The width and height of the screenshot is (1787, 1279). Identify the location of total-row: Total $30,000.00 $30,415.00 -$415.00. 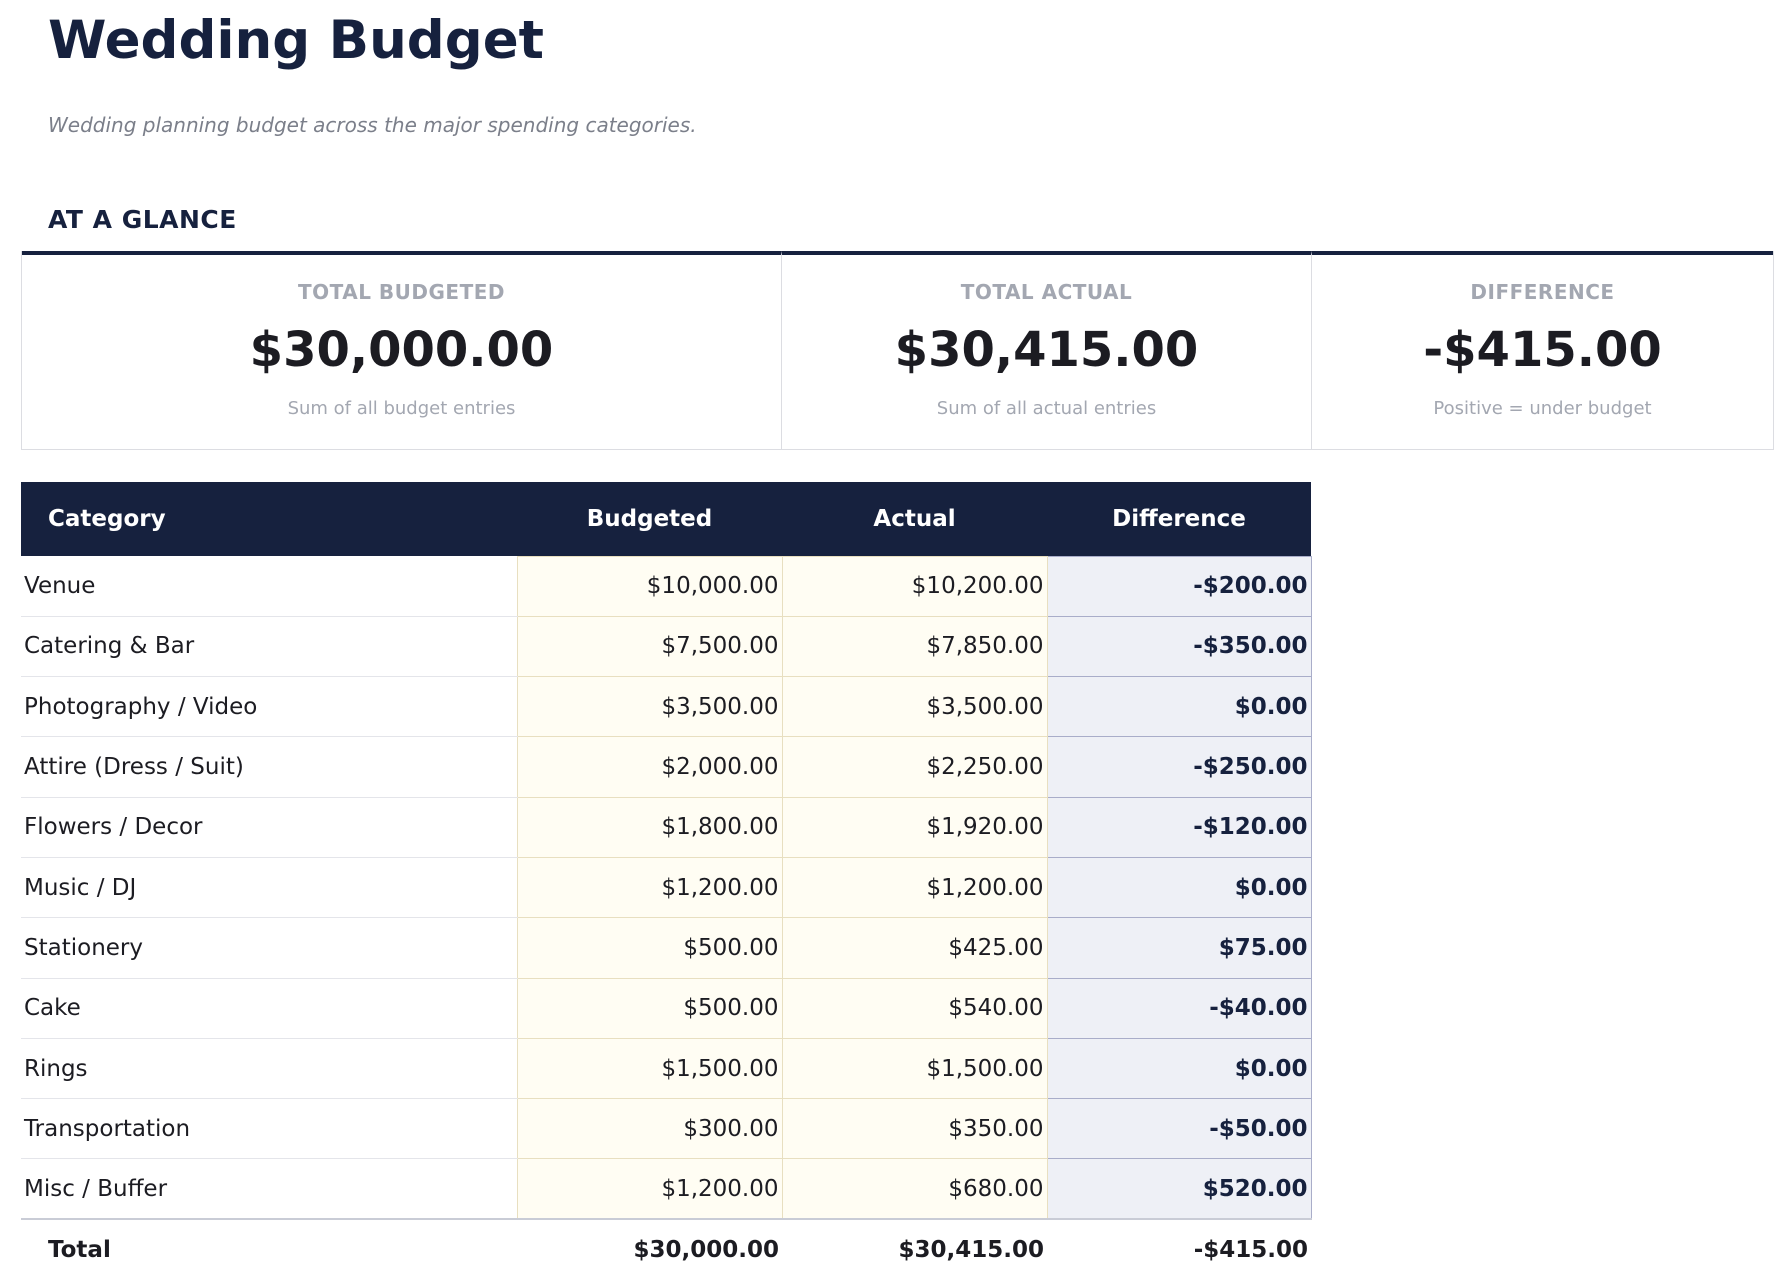
(666, 1248).